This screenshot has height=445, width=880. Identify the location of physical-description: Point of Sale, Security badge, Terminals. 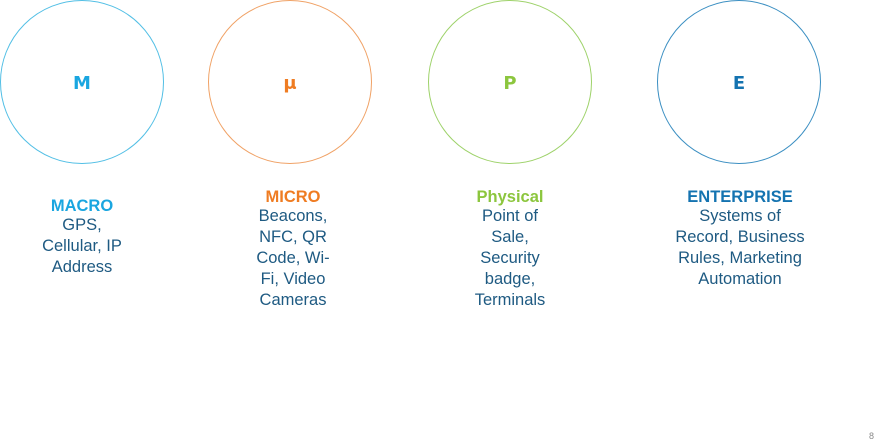
(510, 258).